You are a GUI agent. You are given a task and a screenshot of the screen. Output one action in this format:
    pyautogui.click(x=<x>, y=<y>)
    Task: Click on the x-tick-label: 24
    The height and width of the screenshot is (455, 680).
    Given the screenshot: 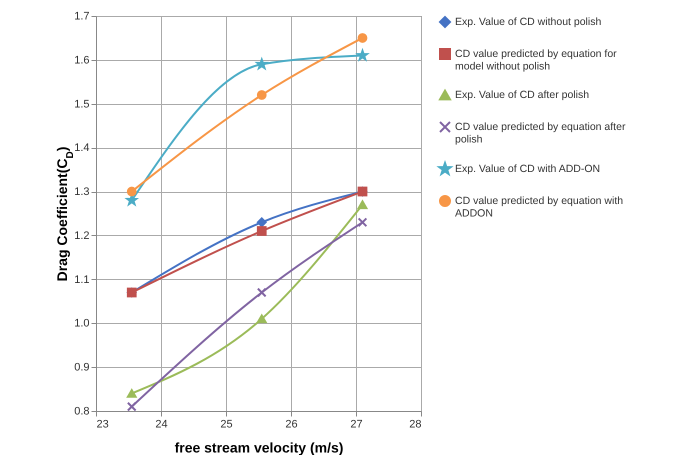 What is the action you would take?
    pyautogui.click(x=161, y=424)
    